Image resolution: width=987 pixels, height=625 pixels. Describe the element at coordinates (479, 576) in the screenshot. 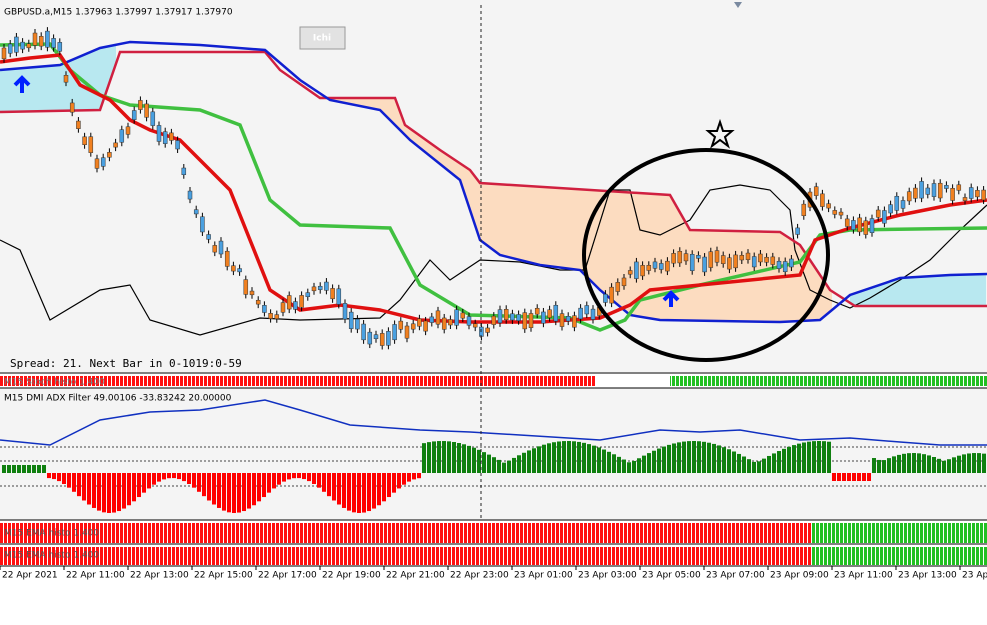

I see `time-label: 22 Apr 23:00` at that location.